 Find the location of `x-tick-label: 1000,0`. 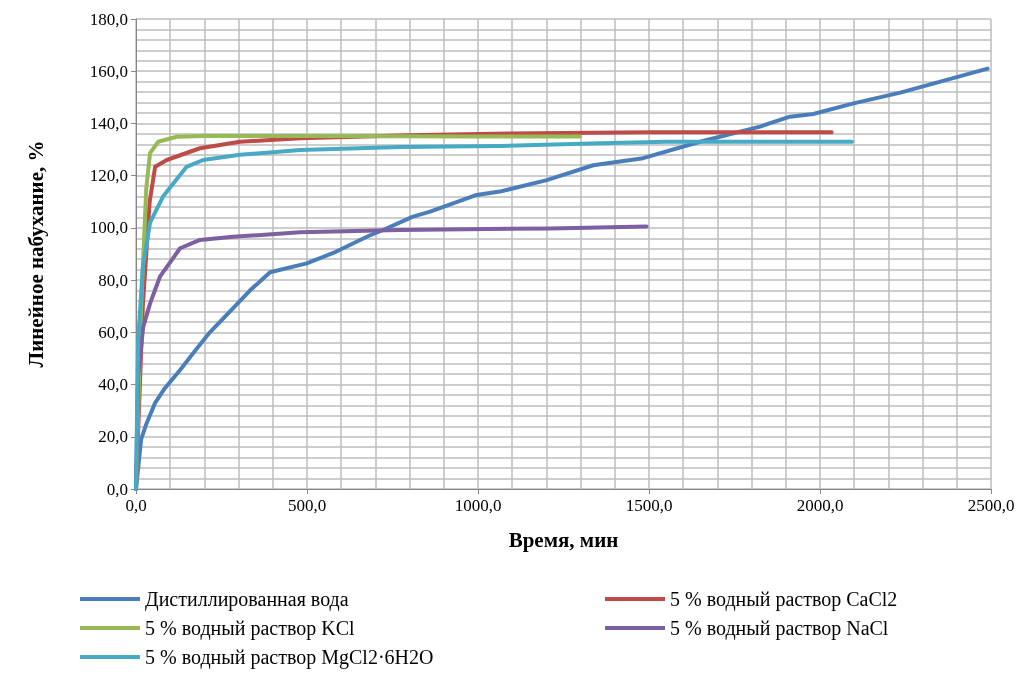

x-tick-label: 1000,0 is located at coordinates (478, 505).